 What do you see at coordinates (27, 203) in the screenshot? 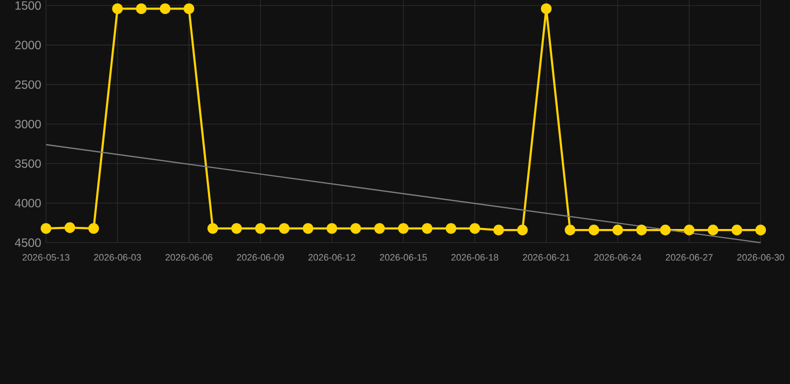
I see `y-tick-label: 4000` at bounding box center [27, 203].